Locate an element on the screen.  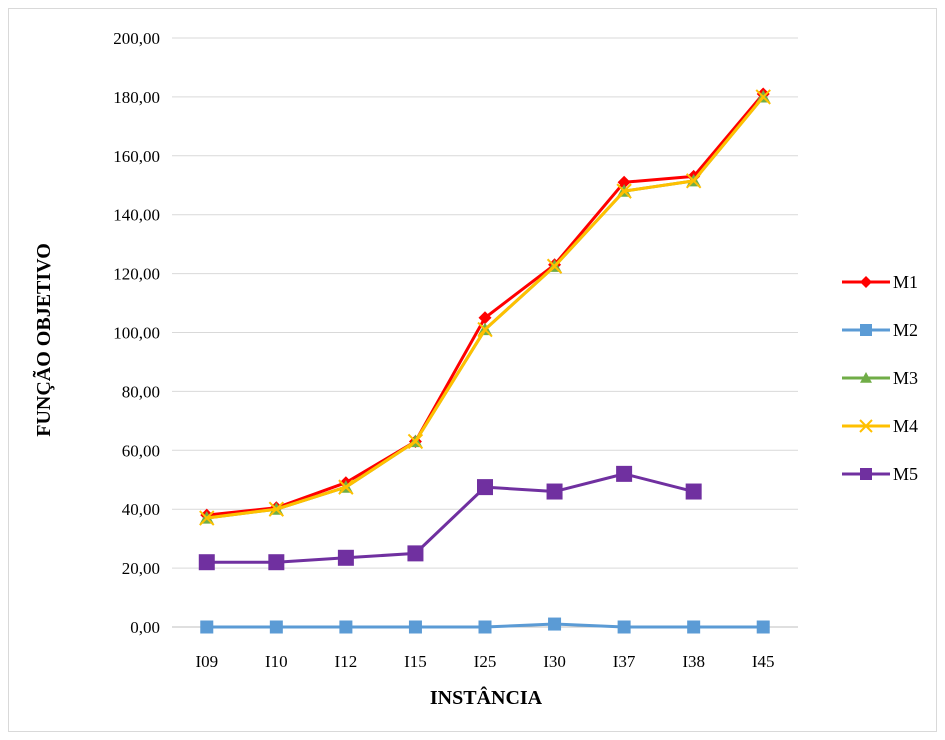
legend-item-m3: M3 is located at coordinates (880, 378).